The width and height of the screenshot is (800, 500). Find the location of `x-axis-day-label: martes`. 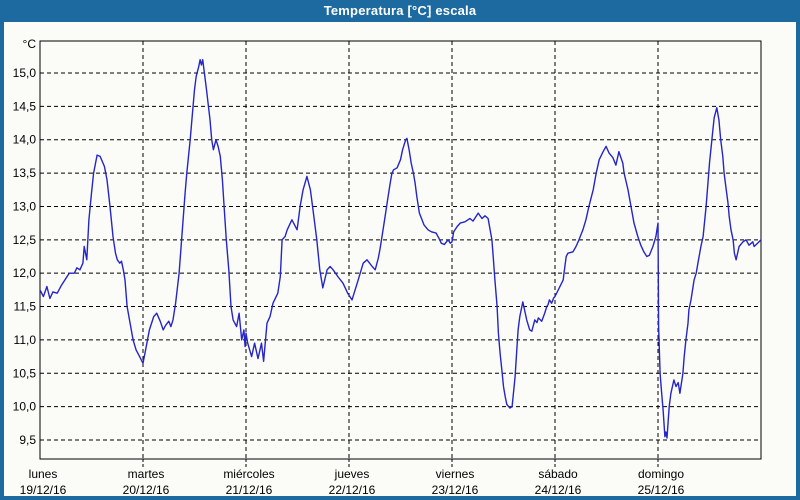

x-axis-day-label: martes is located at coordinates (146, 474).